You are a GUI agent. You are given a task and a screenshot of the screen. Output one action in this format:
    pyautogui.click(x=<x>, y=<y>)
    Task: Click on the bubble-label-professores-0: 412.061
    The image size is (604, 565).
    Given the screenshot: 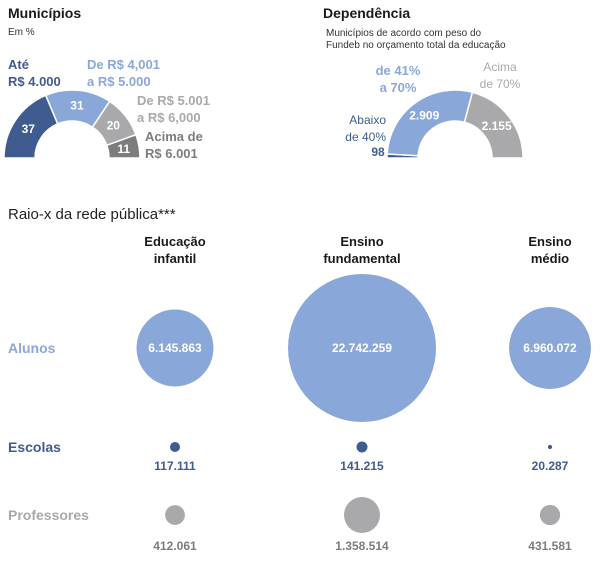 What is the action you would take?
    pyautogui.click(x=175, y=546)
    